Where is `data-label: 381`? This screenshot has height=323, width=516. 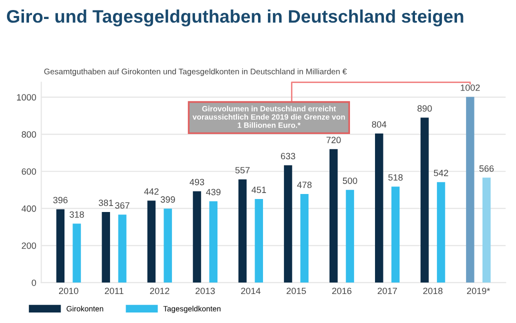 data-label: 381 is located at coordinates (106, 203).